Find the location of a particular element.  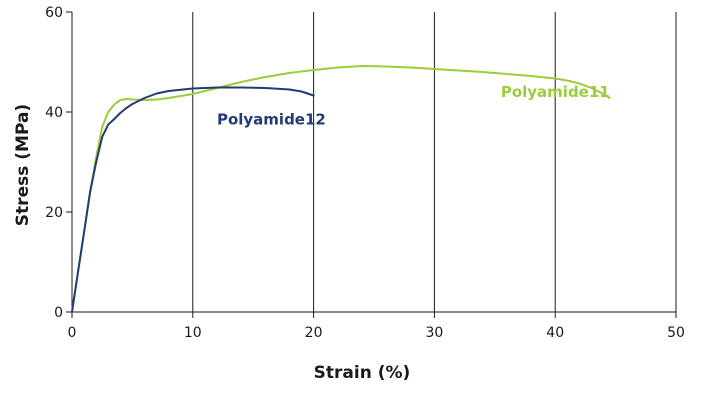

series-label-polyamide12: Polyamide12 is located at coordinates (271, 120).